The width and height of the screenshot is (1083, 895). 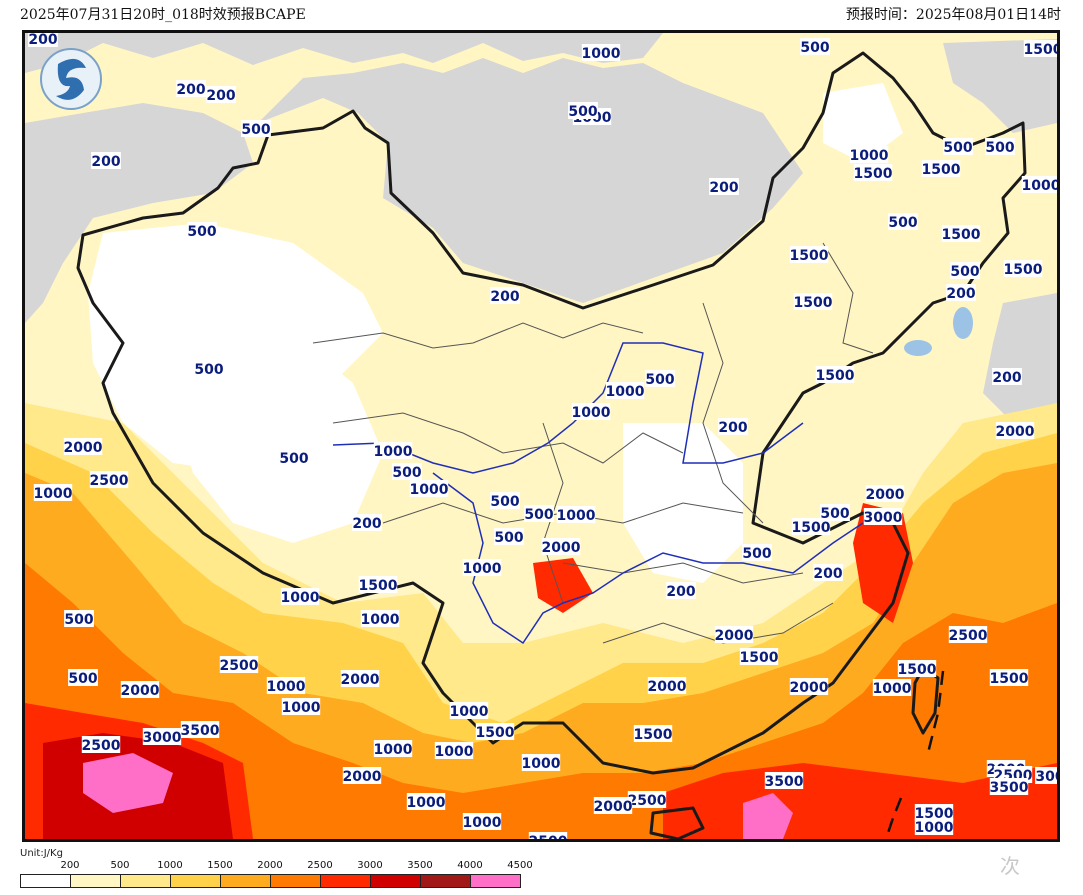 What do you see at coordinates (162, 738) in the screenshot?
I see `contour-label-text: 3000` at bounding box center [162, 738].